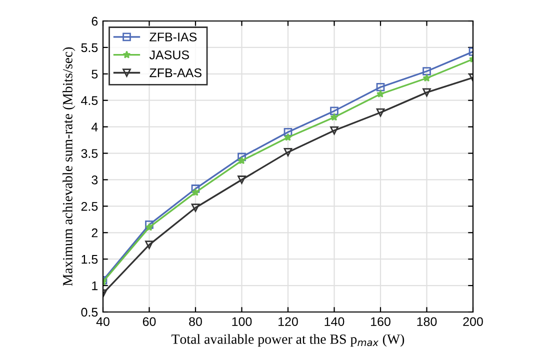 The width and height of the screenshot is (533, 354). What do you see at coordinates (288, 321) in the screenshot?
I see `x-tick-label: 120` at bounding box center [288, 321].